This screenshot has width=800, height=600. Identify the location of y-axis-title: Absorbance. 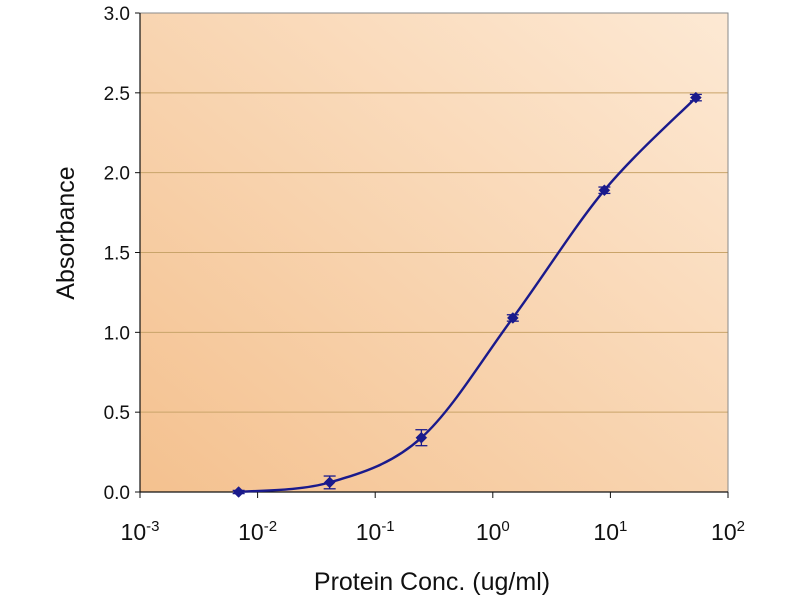
(66, 232).